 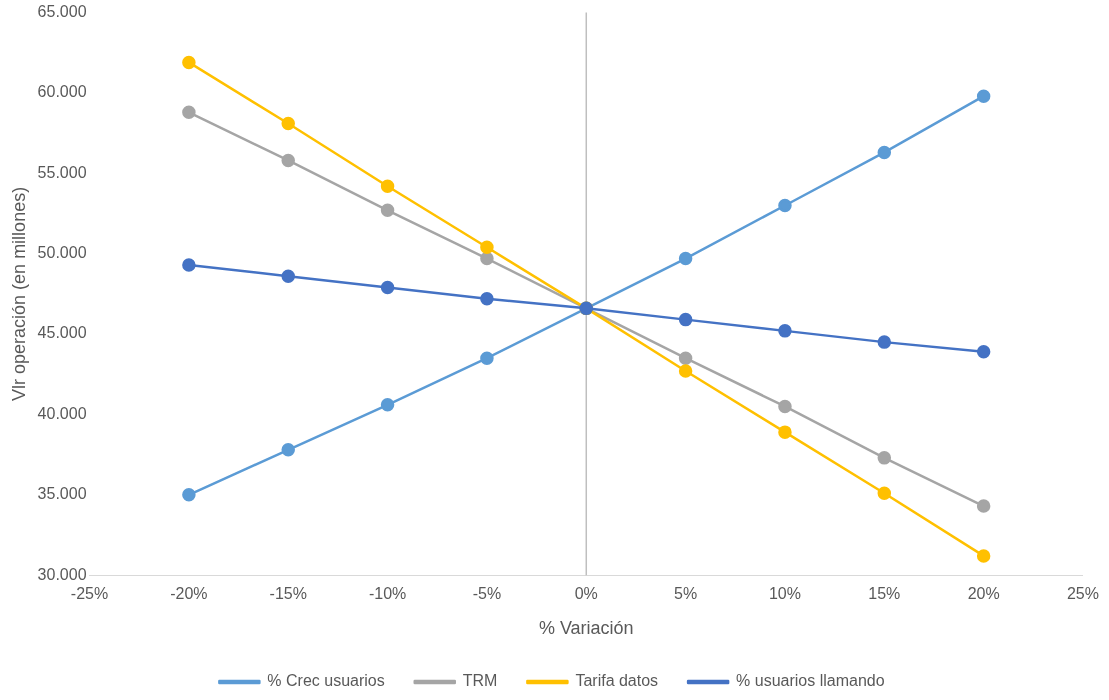 What do you see at coordinates (586, 594) in the screenshot?
I see `x-tick-label: 0%` at bounding box center [586, 594].